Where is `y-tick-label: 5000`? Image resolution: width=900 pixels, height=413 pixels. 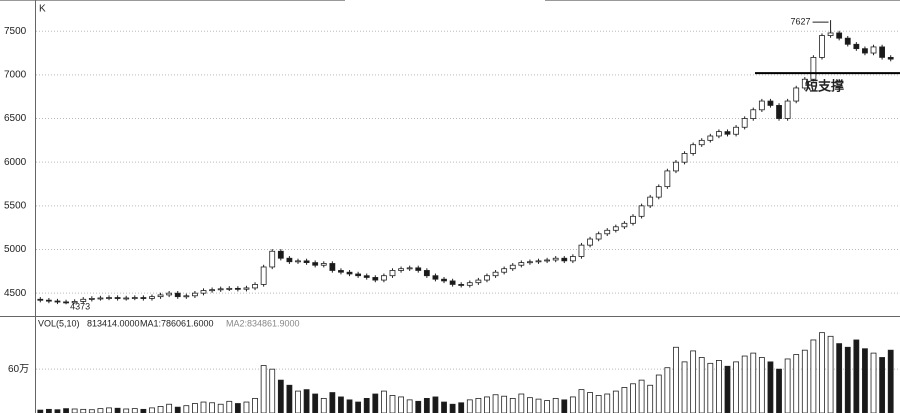
y-tick-label: 5000 is located at coordinates (15, 249).